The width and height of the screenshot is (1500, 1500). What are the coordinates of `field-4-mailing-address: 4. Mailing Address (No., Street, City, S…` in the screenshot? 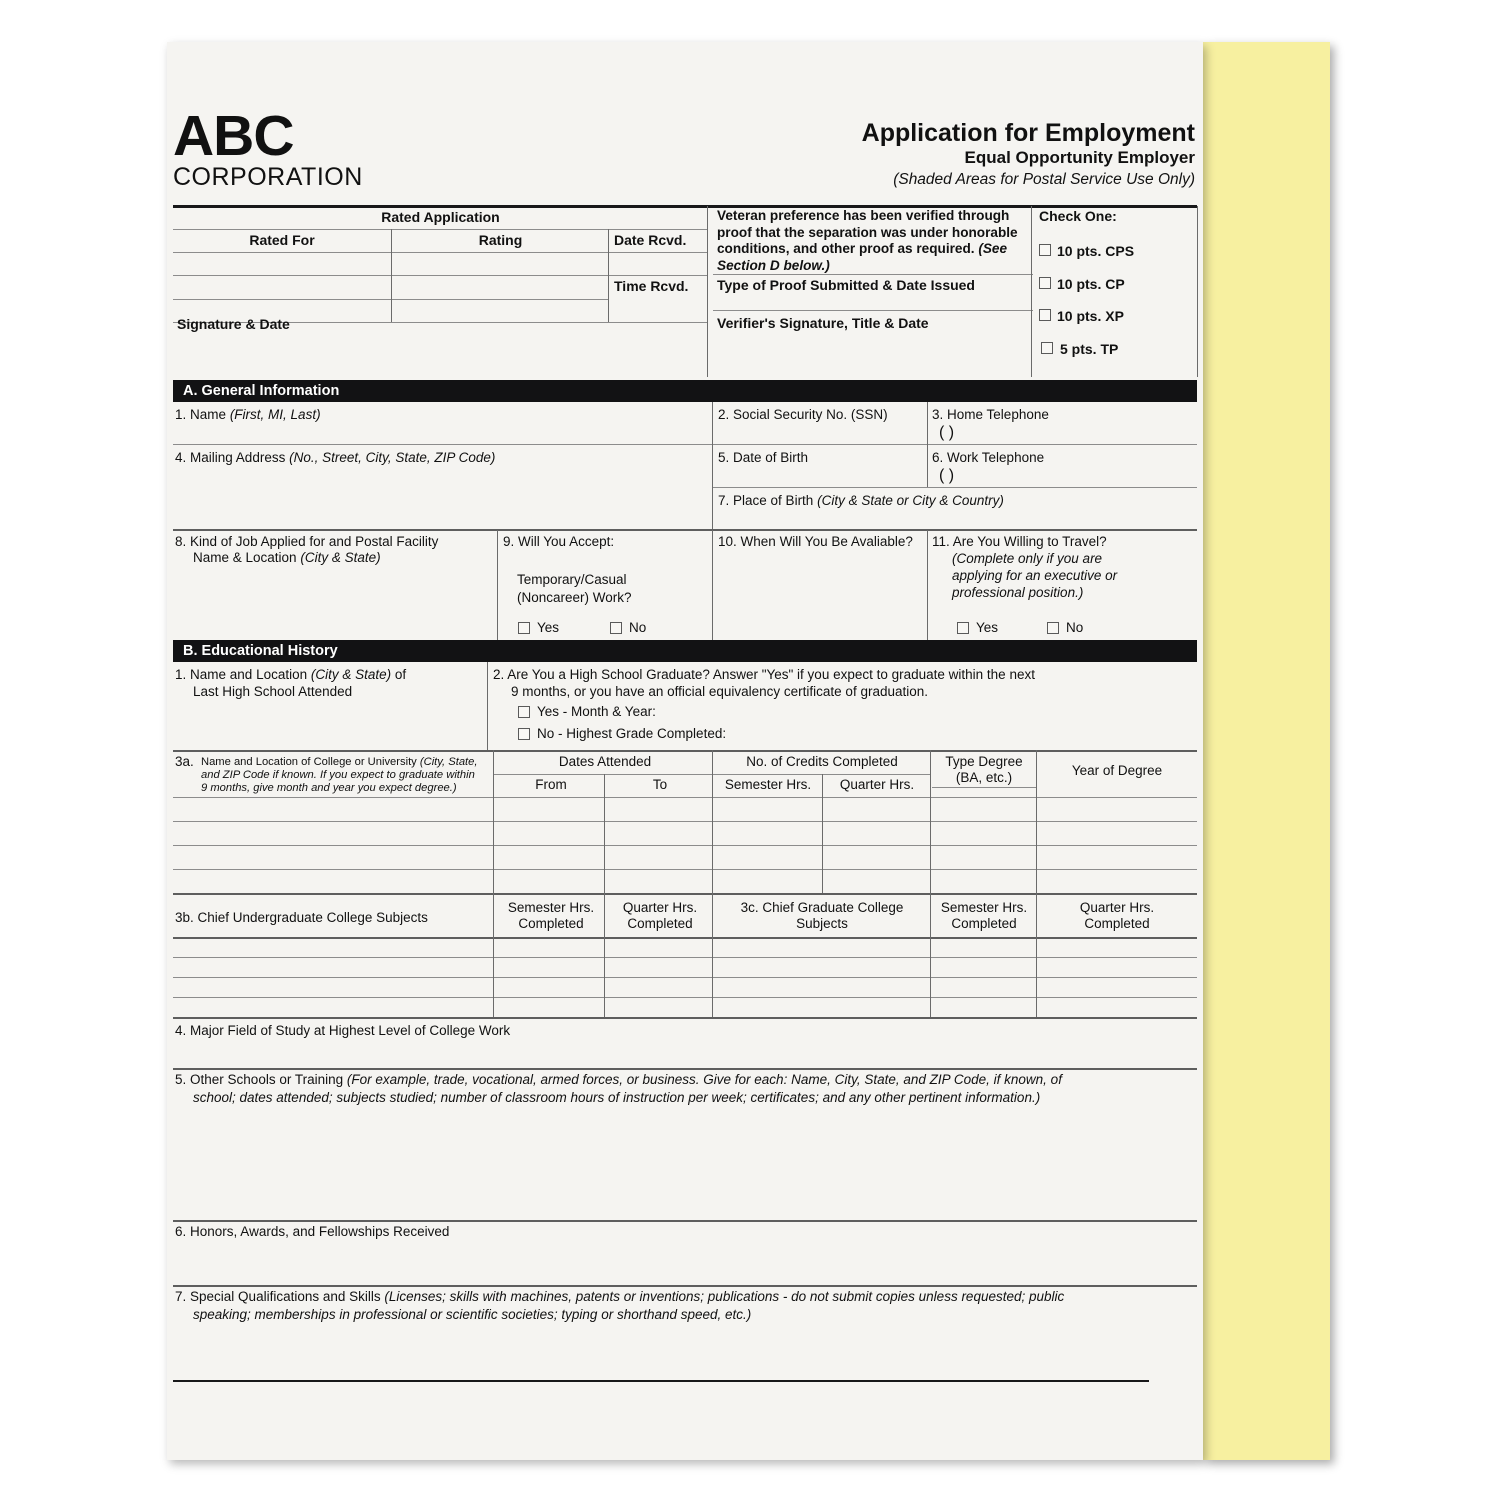 It's located at (335, 458).